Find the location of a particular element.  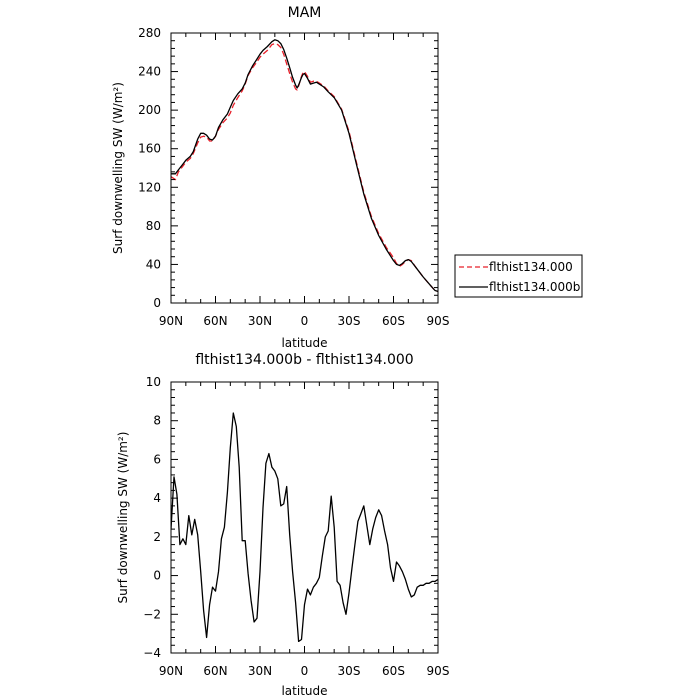

y-tick-label: 2 is located at coordinates (157, 537).